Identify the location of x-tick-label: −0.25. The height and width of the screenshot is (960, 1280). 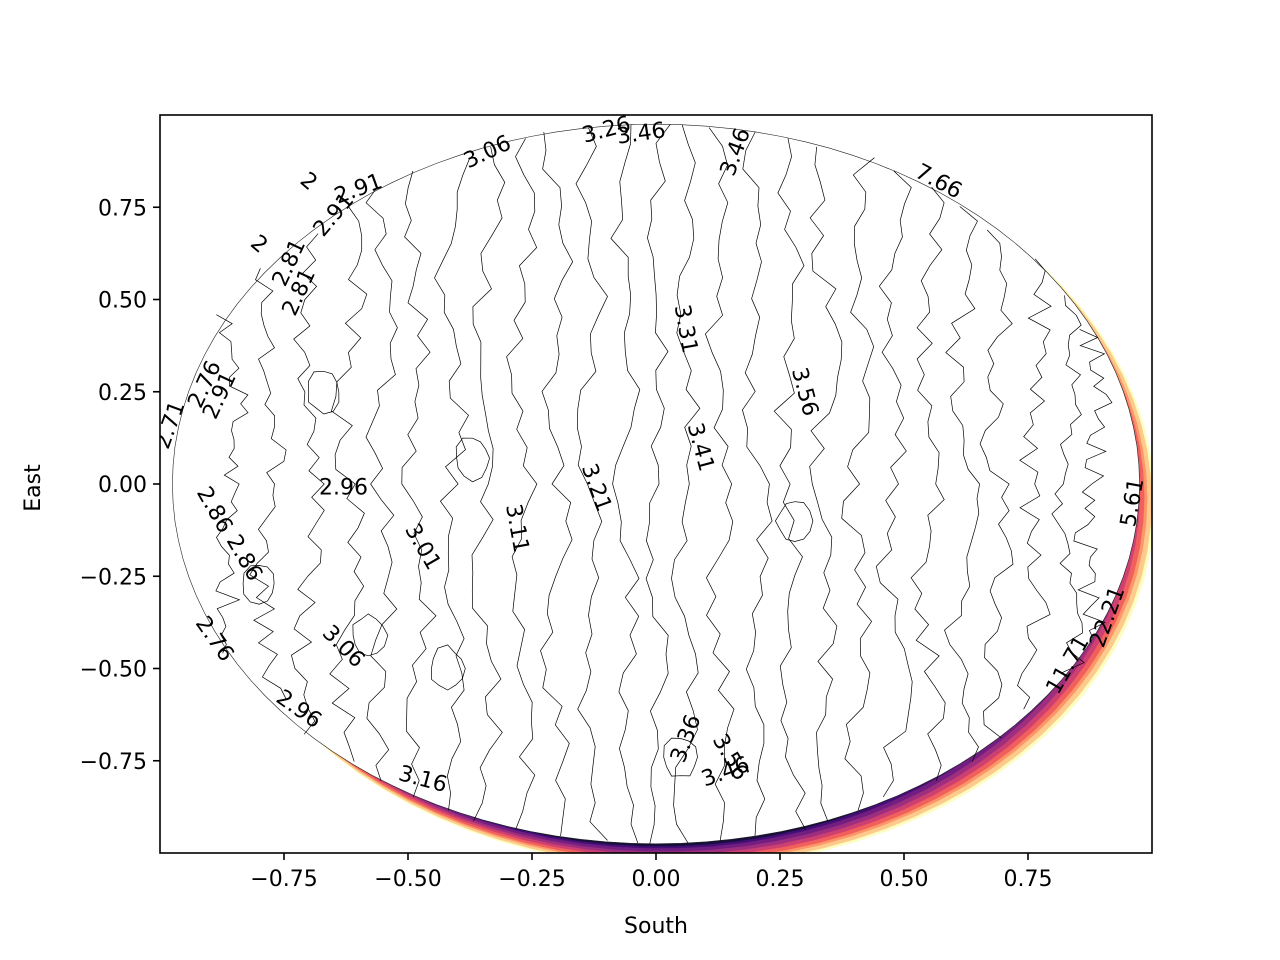
(531, 879).